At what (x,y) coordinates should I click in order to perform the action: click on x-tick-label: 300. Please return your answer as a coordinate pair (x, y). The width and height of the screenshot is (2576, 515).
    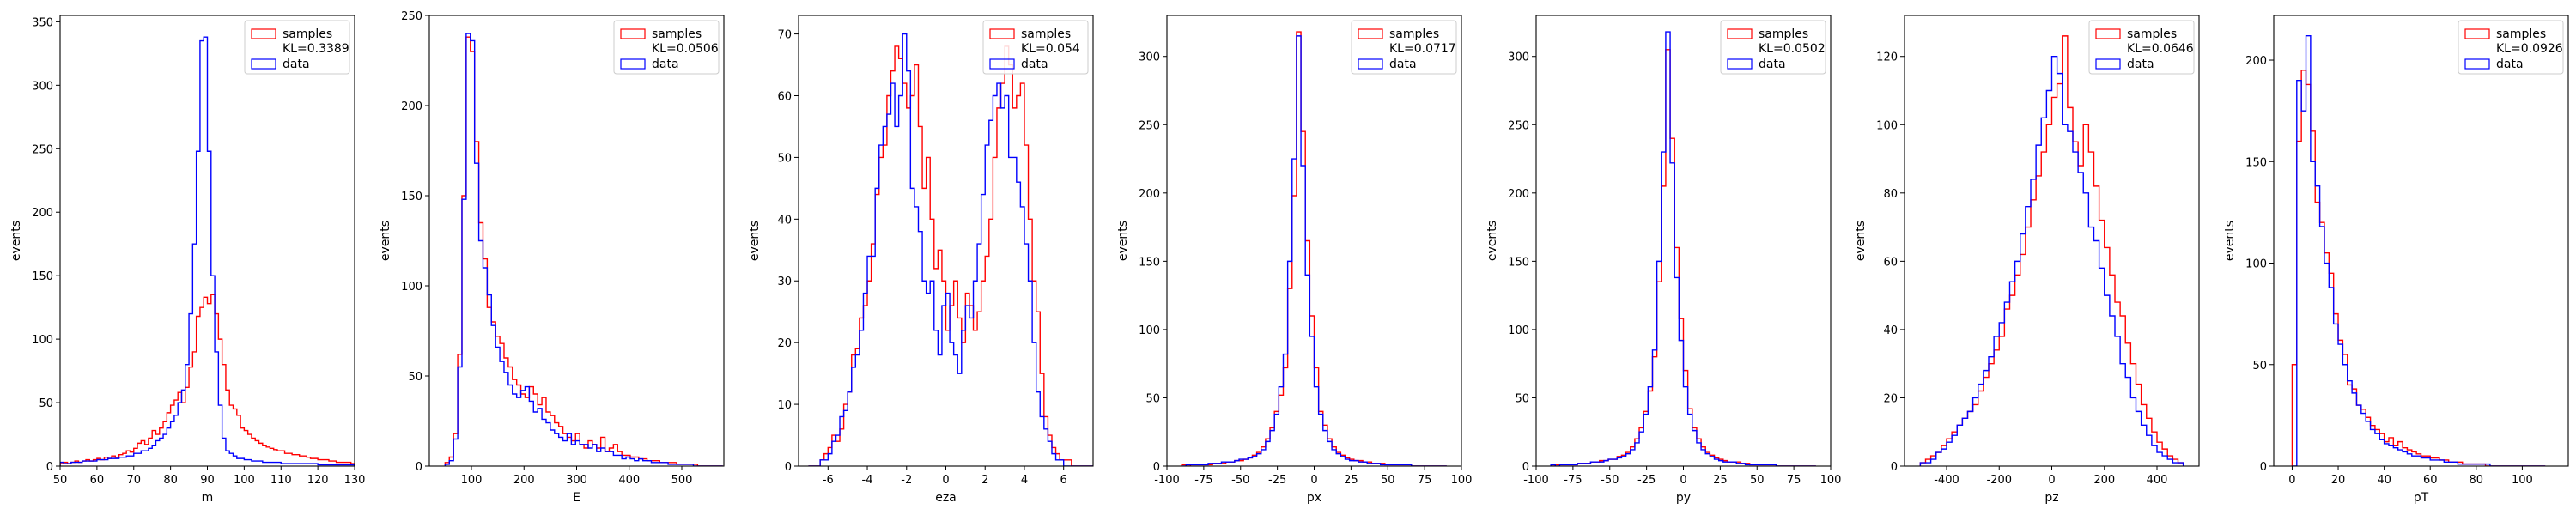
    Looking at the image, I should click on (576, 480).